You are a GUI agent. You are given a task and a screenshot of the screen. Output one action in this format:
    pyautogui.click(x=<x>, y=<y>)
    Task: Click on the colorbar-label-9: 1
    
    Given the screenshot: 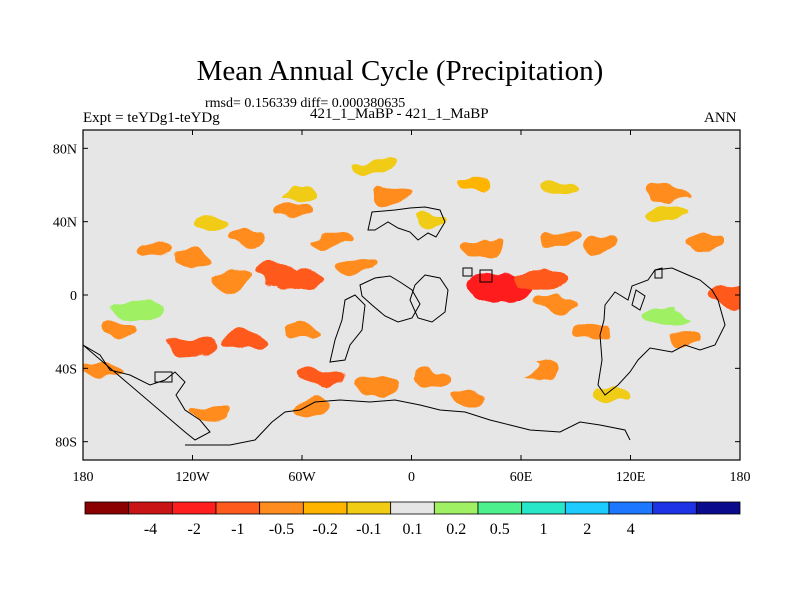 What is the action you would take?
    pyautogui.click(x=544, y=529)
    